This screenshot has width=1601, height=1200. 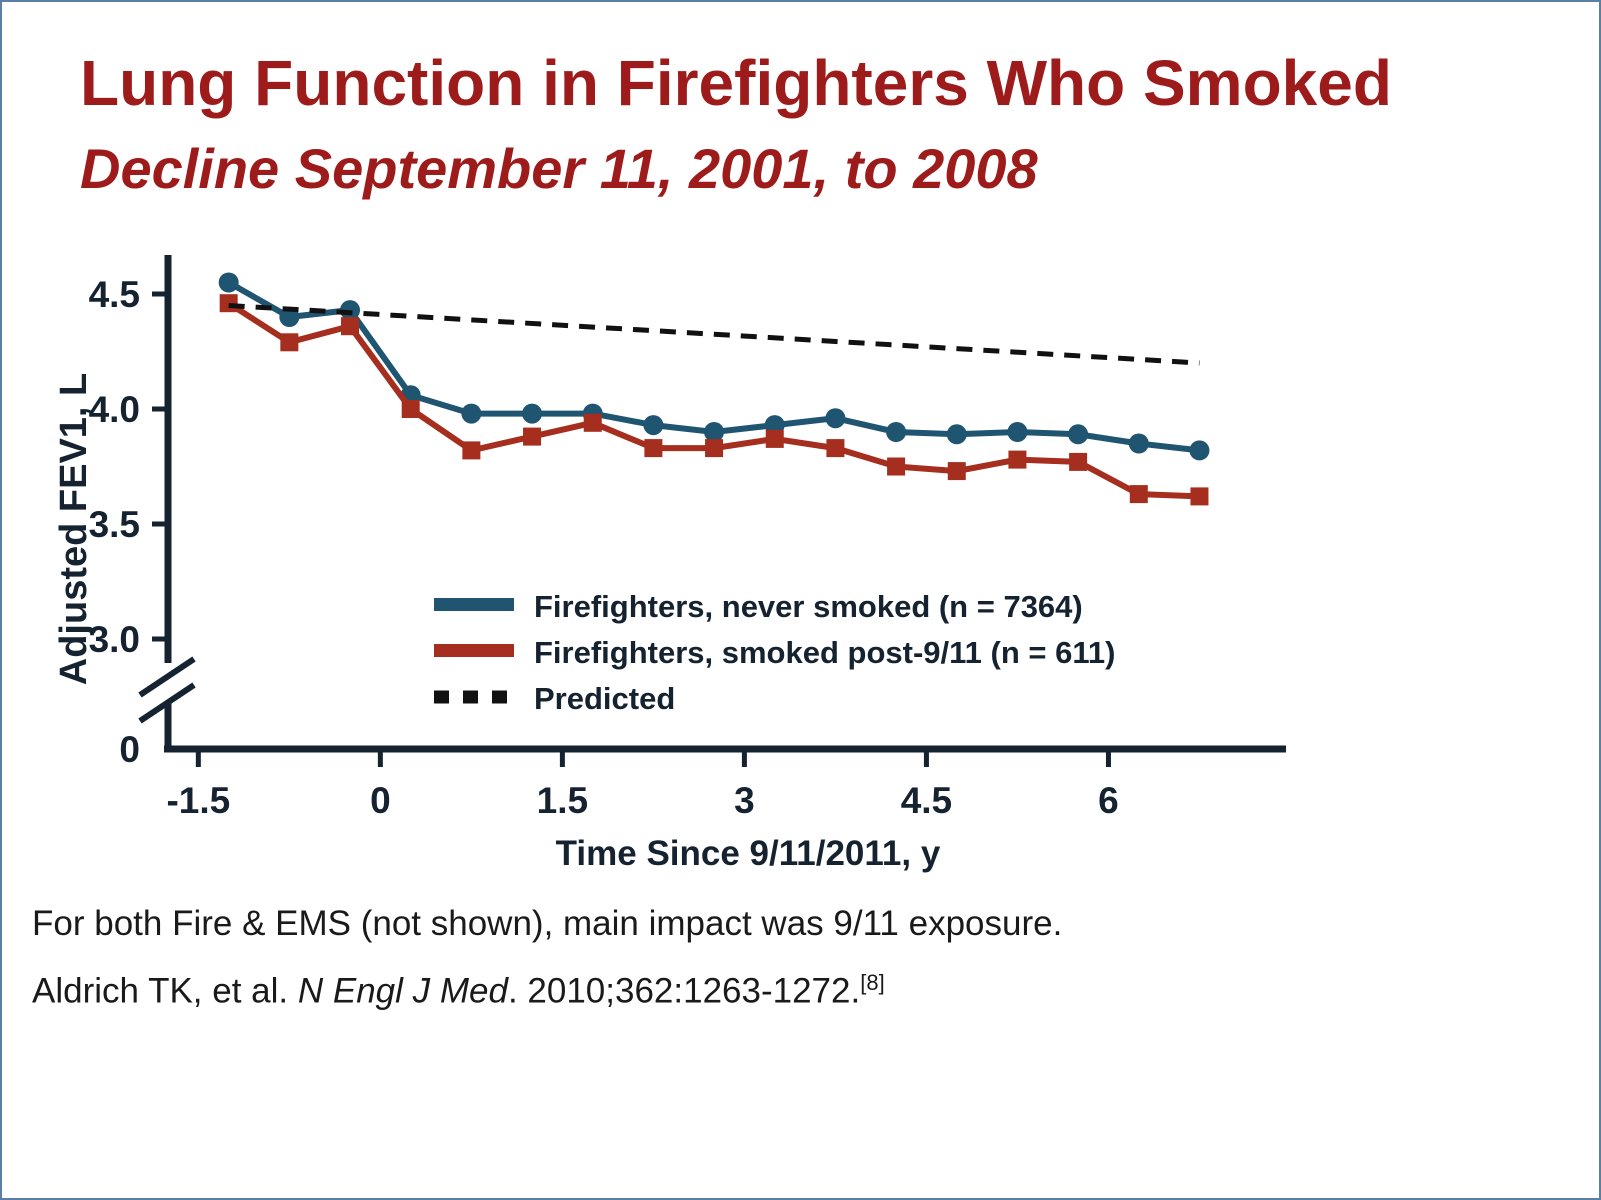 I want to click on svg-text: 6, so click(x=1108, y=800).